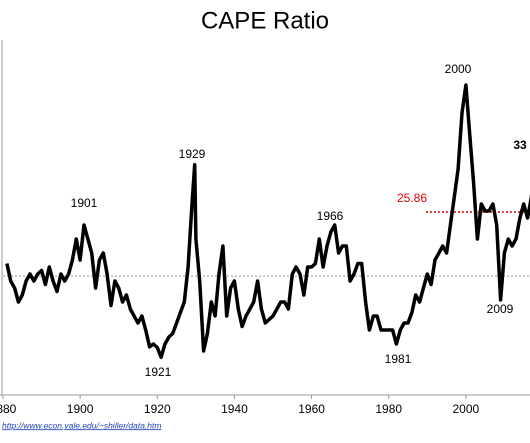 This screenshot has width=530, height=443. What do you see at coordinates (388, 409) in the screenshot?
I see `x-tick-label: 1980` at bounding box center [388, 409].